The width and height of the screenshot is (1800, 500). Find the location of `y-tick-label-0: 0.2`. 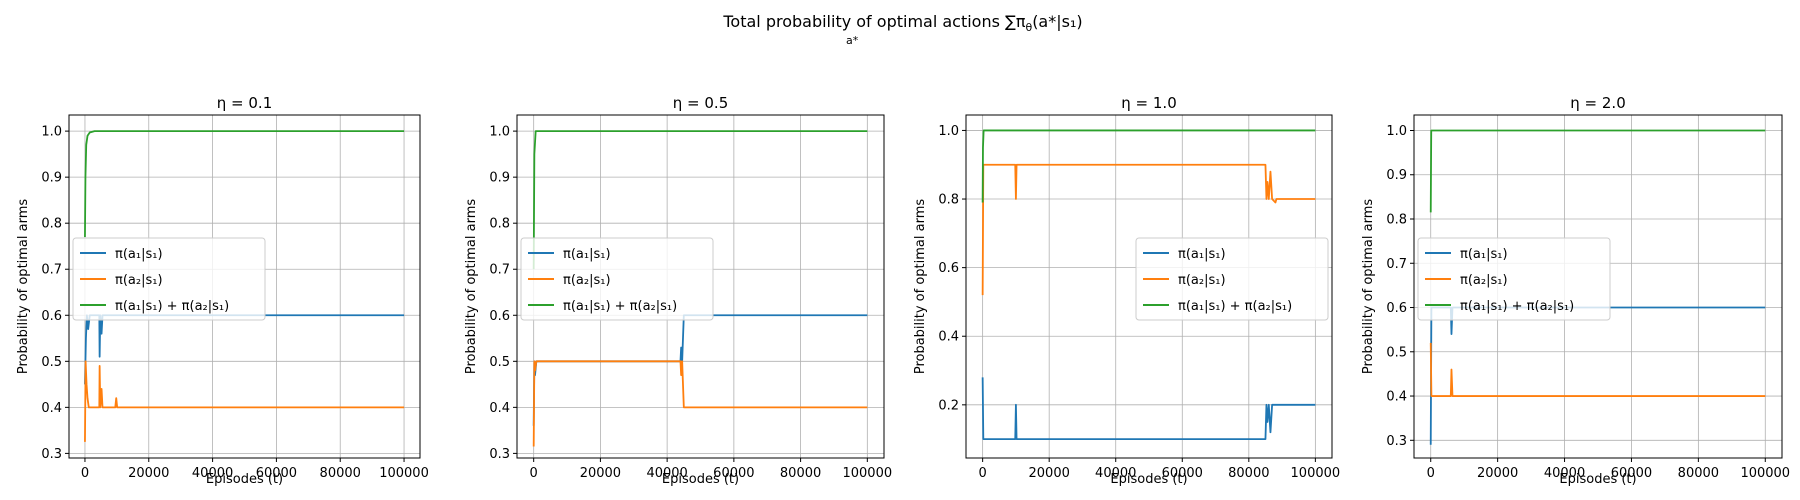

y-tick-label-0: 0.2 is located at coordinates (948, 405).